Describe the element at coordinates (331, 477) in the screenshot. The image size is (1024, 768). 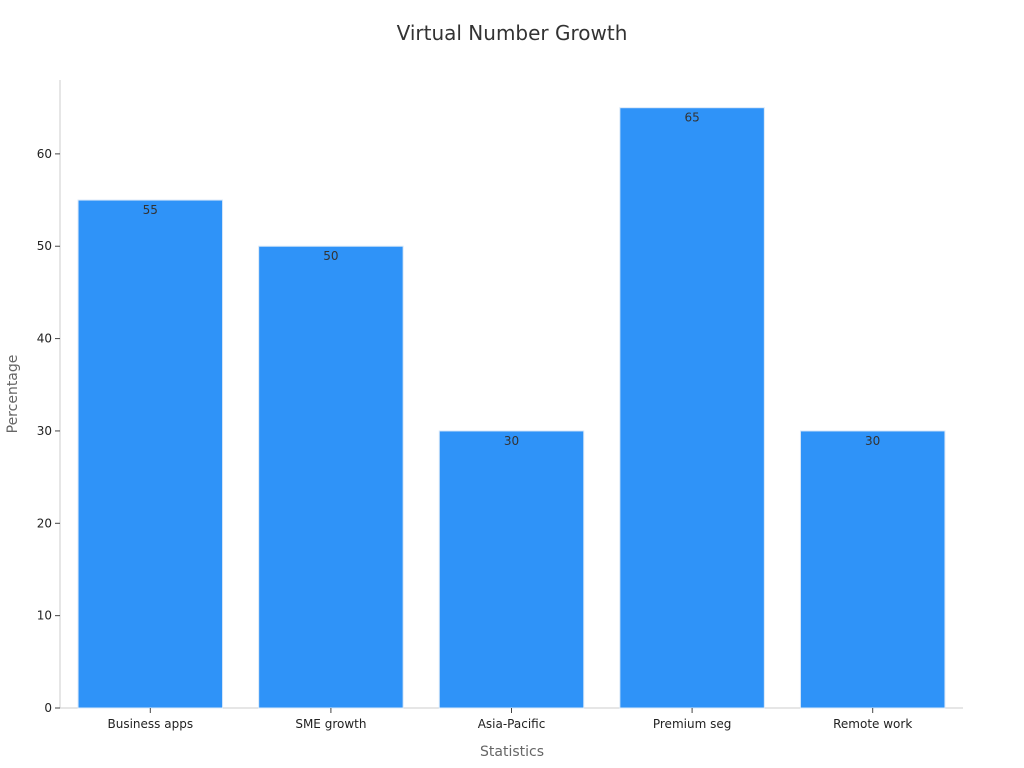
I see `bar-sme-growth` at that location.